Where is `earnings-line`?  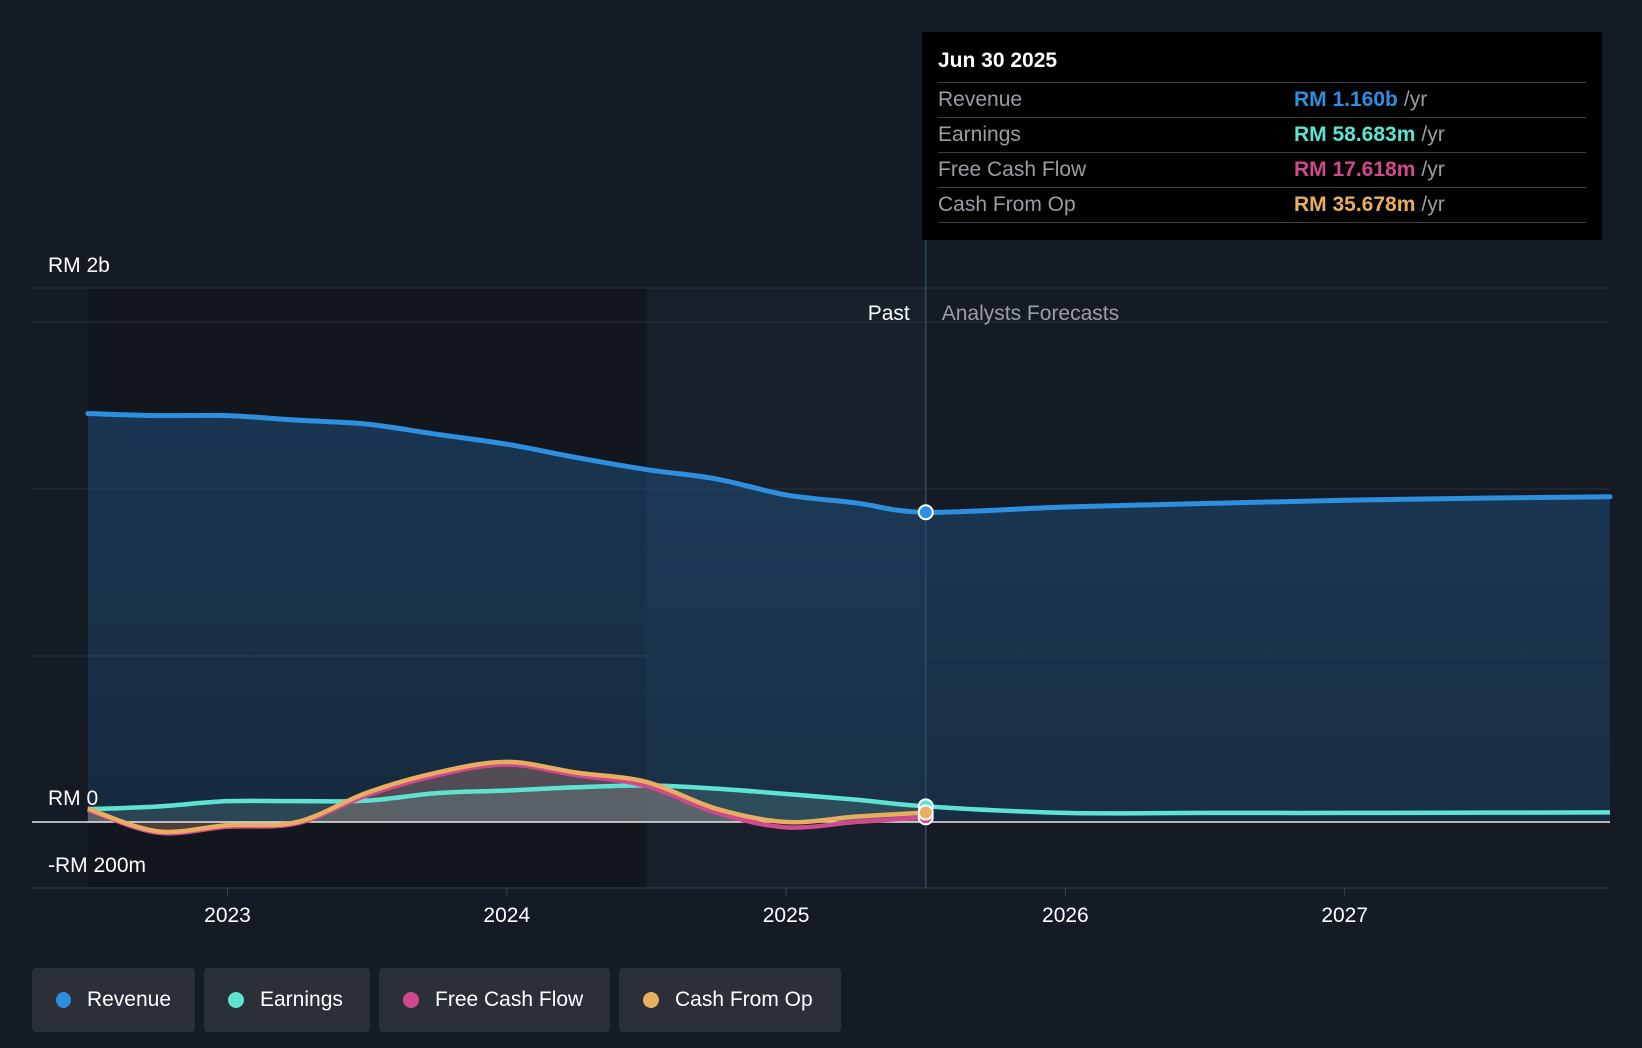
earnings-line is located at coordinates (849, 799).